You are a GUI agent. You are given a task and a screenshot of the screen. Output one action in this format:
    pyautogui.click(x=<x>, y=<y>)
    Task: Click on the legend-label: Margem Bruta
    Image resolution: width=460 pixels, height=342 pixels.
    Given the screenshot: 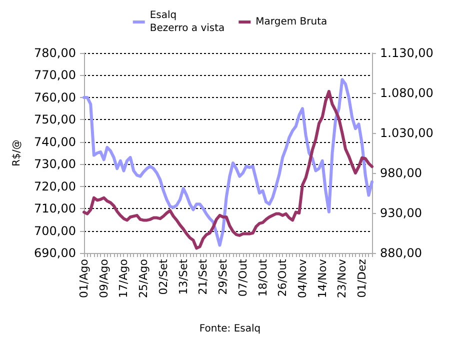 What is the action you would take?
    pyautogui.click(x=292, y=22)
    